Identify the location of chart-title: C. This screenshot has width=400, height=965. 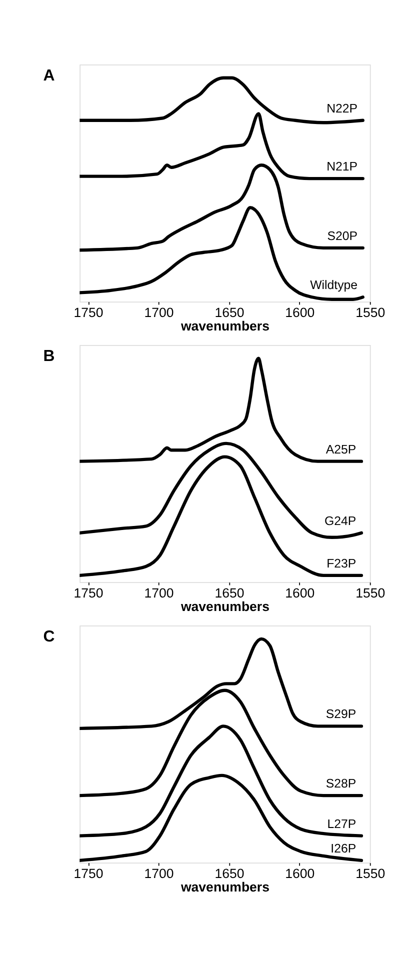
(49, 637).